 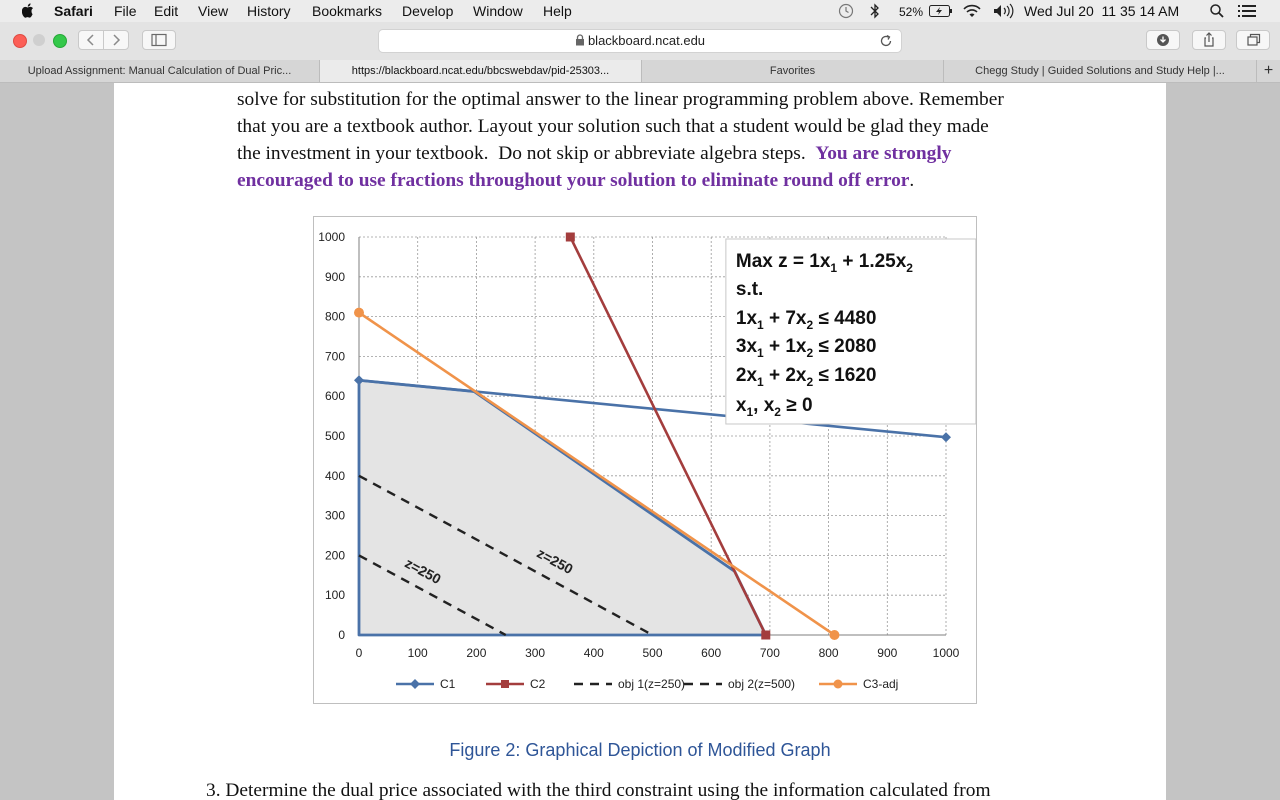 What do you see at coordinates (783, 261) in the screenshot?
I see `model-text: Max z = 1x` at bounding box center [783, 261].